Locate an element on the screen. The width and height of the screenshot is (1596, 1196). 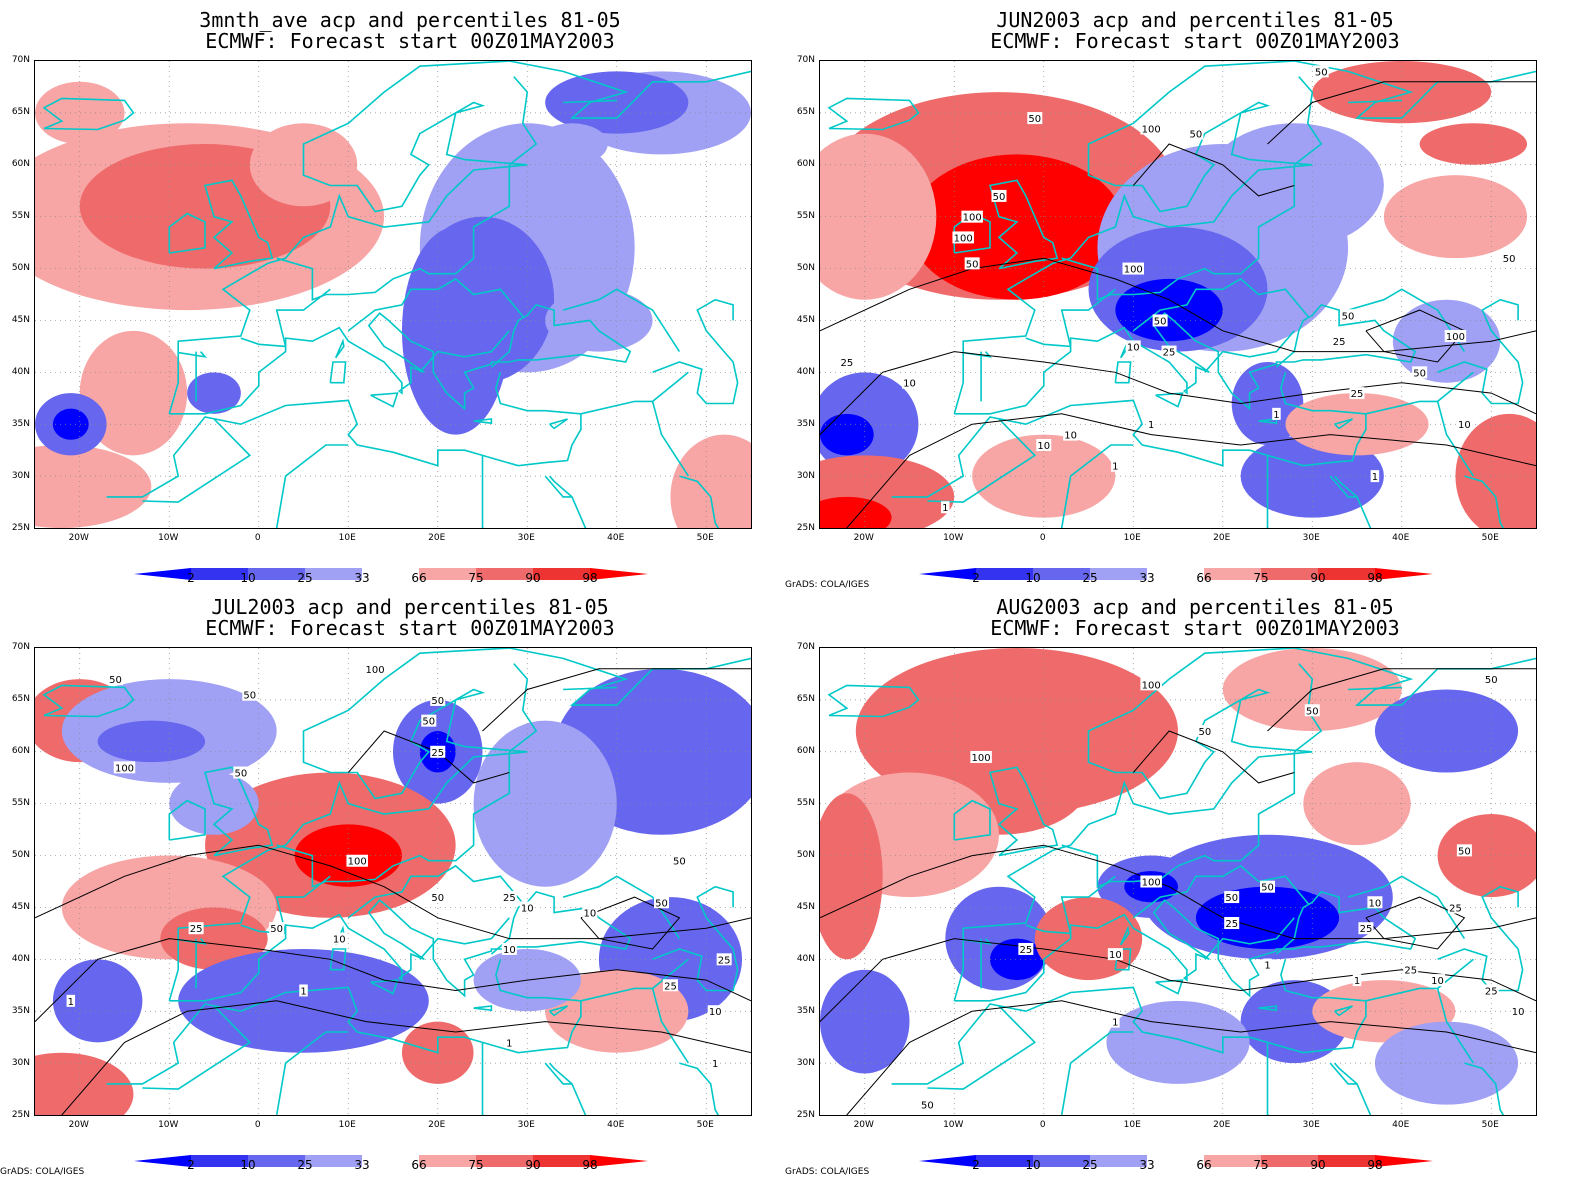
title-line-1: JUN2003 acp and percentiles 81-05 is located at coordinates (1195, 20).